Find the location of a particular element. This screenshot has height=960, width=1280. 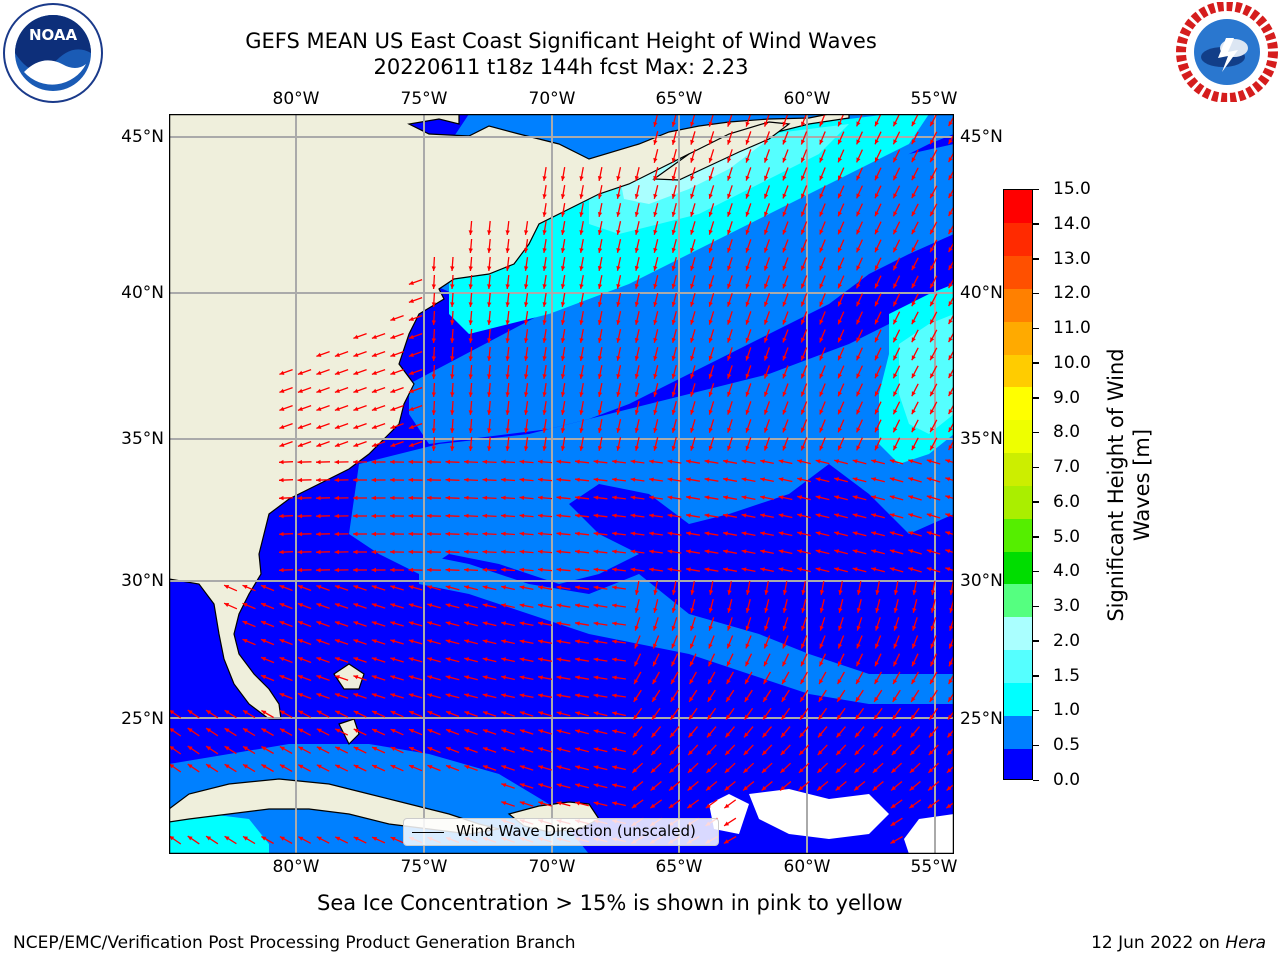

lon-label-bottom: 55°W is located at coordinates (934, 867).